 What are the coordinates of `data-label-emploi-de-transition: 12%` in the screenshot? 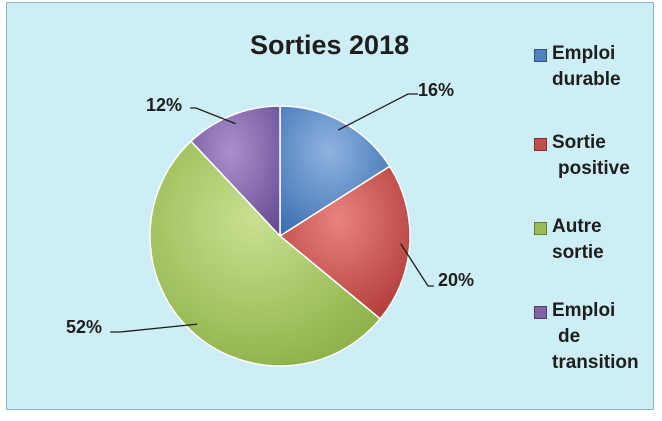 It's located at (164, 105).